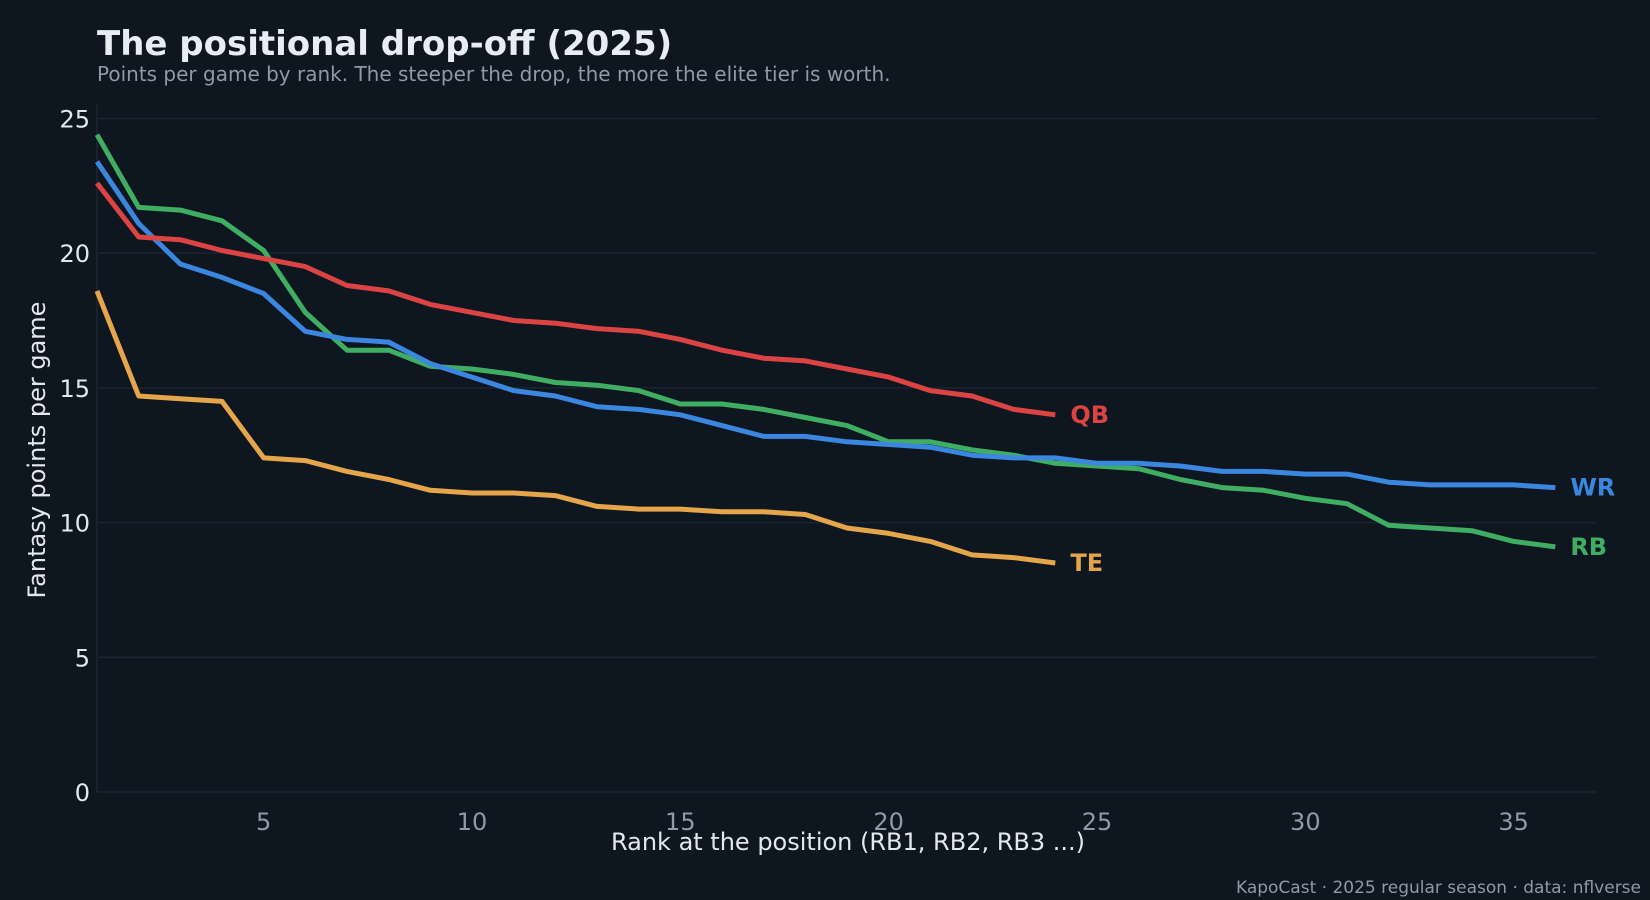  I want to click on x-axis-ticks: 5 10 15 20 25 30 35, so click(892, 822).